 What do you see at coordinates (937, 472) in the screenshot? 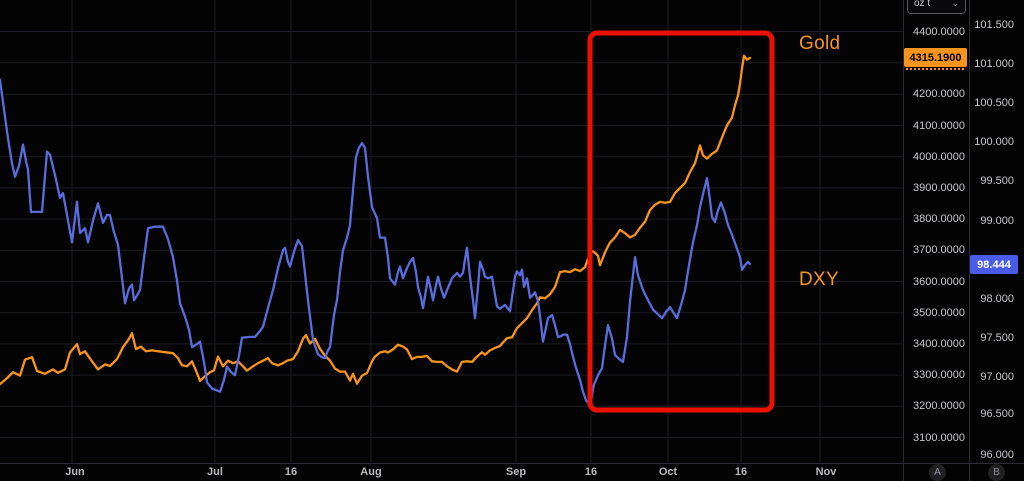
I see `scale-badge-a: A` at bounding box center [937, 472].